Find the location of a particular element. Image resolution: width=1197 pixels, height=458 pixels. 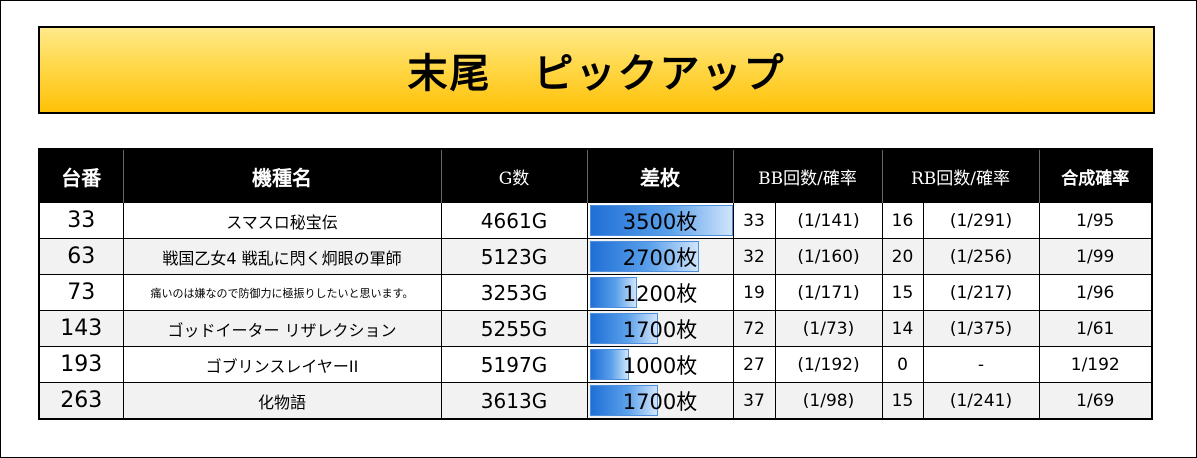

diff-label: 1200枚 is located at coordinates (660, 293).